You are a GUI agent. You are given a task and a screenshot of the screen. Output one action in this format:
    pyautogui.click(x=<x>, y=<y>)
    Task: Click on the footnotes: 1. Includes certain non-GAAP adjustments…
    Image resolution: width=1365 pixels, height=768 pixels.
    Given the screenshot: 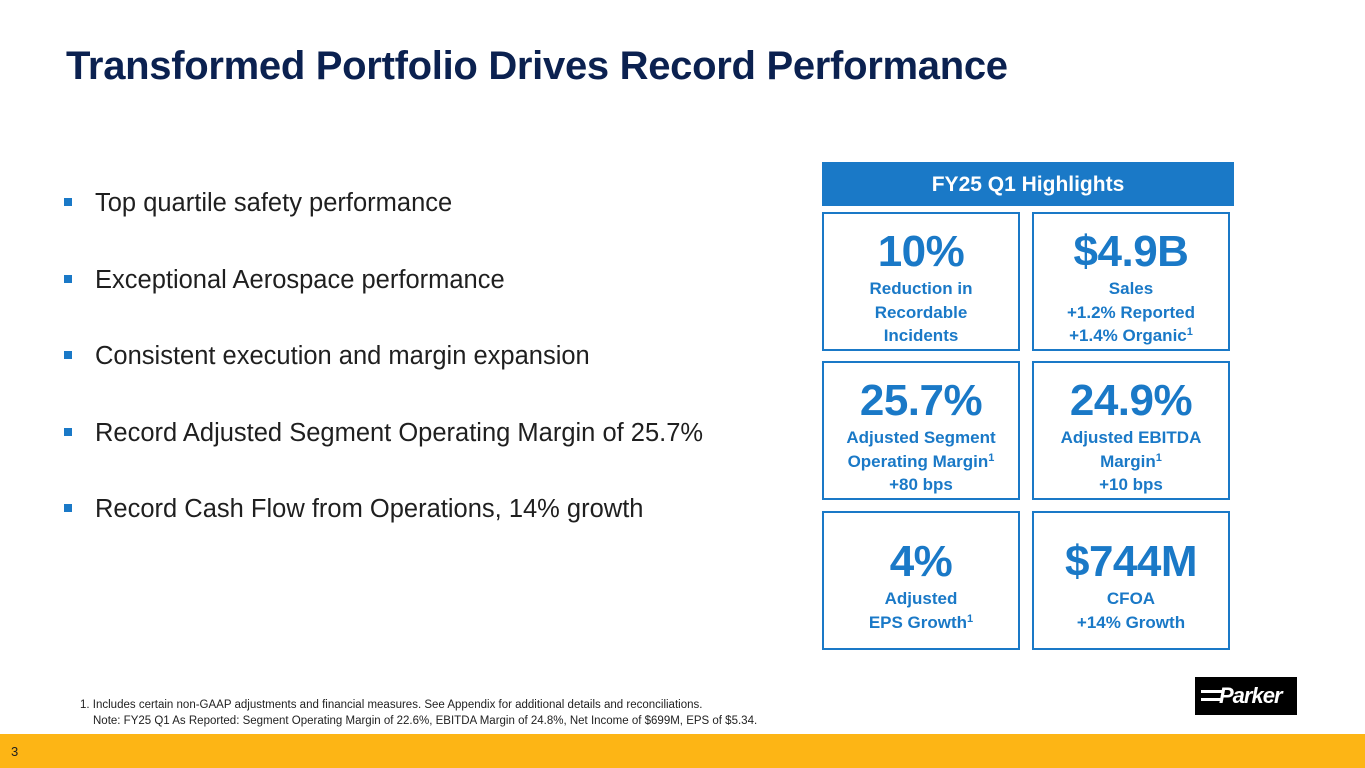 What is the action you would take?
    pyautogui.click(x=418, y=713)
    